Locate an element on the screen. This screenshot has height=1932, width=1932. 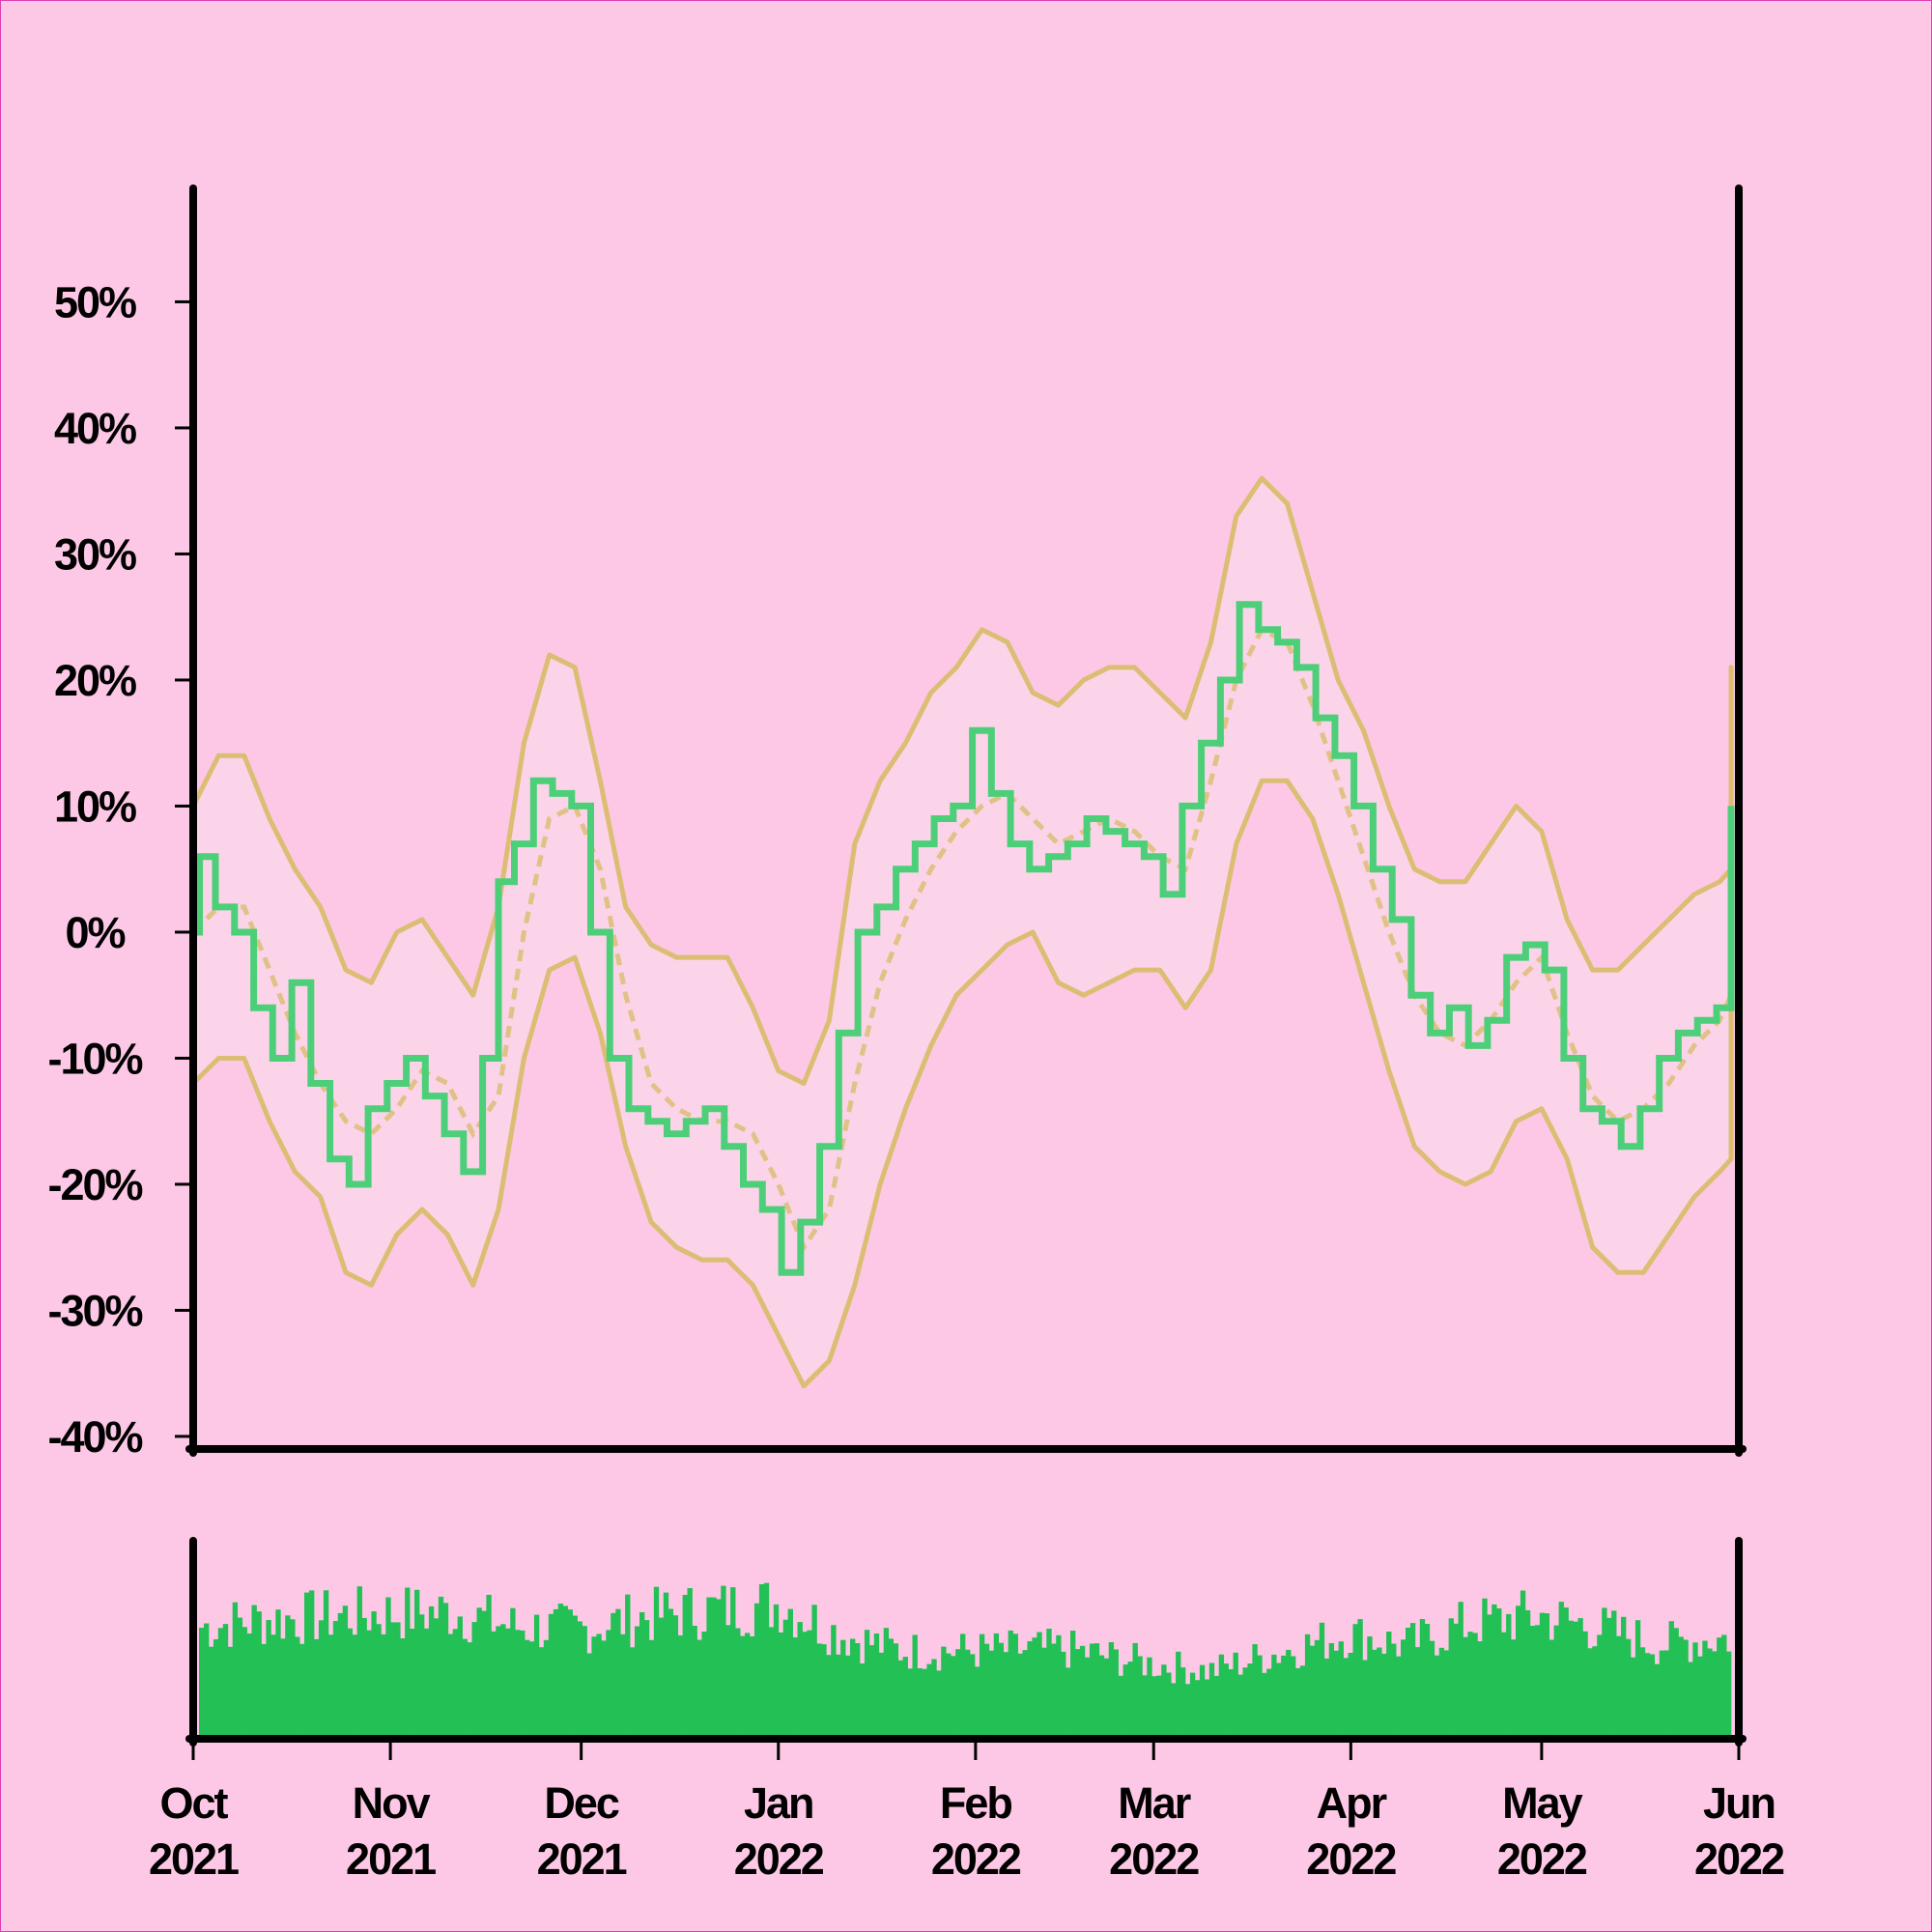
x-tick-month-label: Apr is located at coordinates (1352, 1803).